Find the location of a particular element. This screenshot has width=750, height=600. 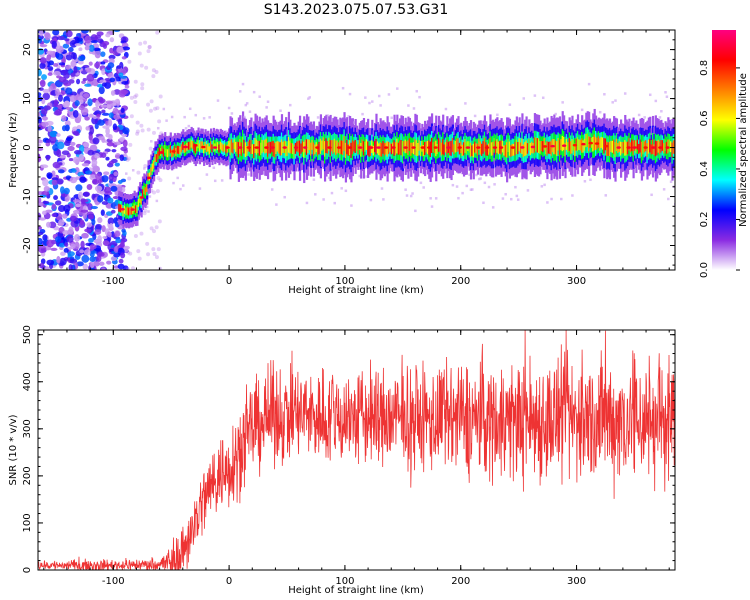

spectrogram-x-axis-label: Height of straight line (km) is located at coordinates (356, 290).